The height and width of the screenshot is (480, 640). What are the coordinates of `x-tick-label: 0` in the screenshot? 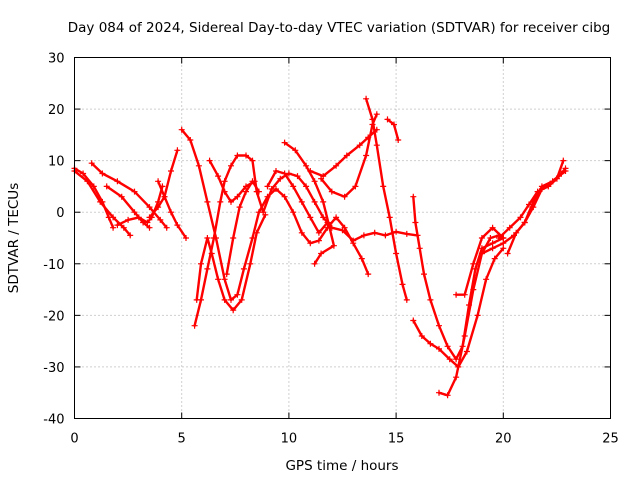 It's located at (74, 439).